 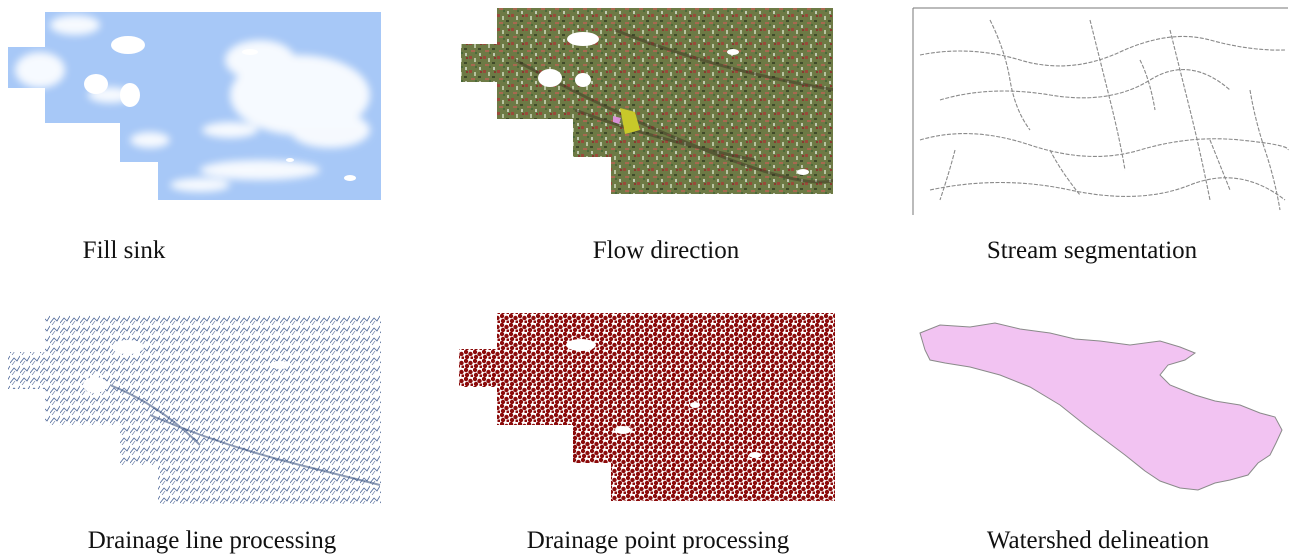 What do you see at coordinates (124, 250) in the screenshot?
I see `caption-fill-sink: Fill sink` at bounding box center [124, 250].